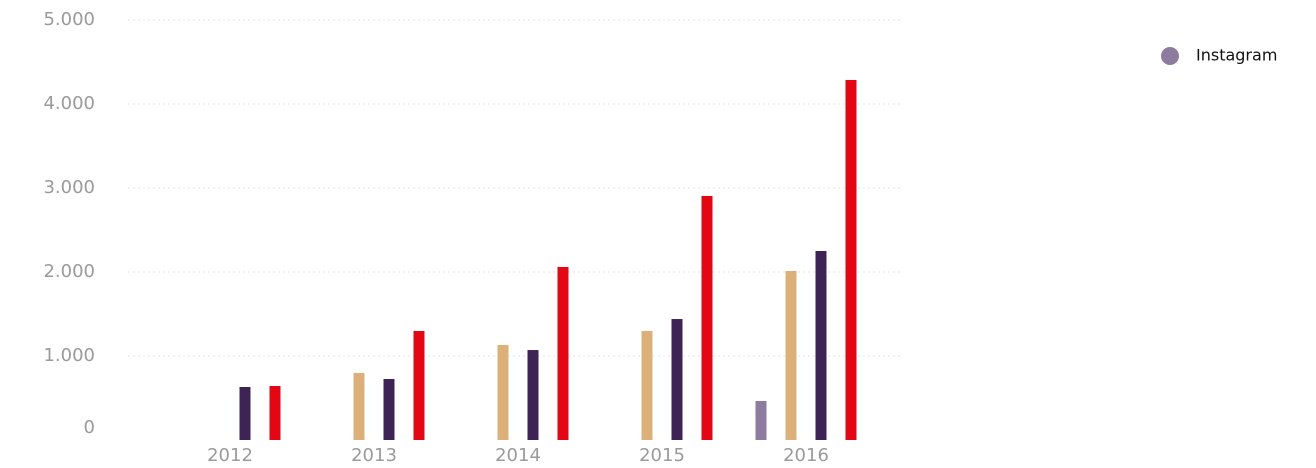  I want to click on y-tick-label: 5.000, so click(69, 19).